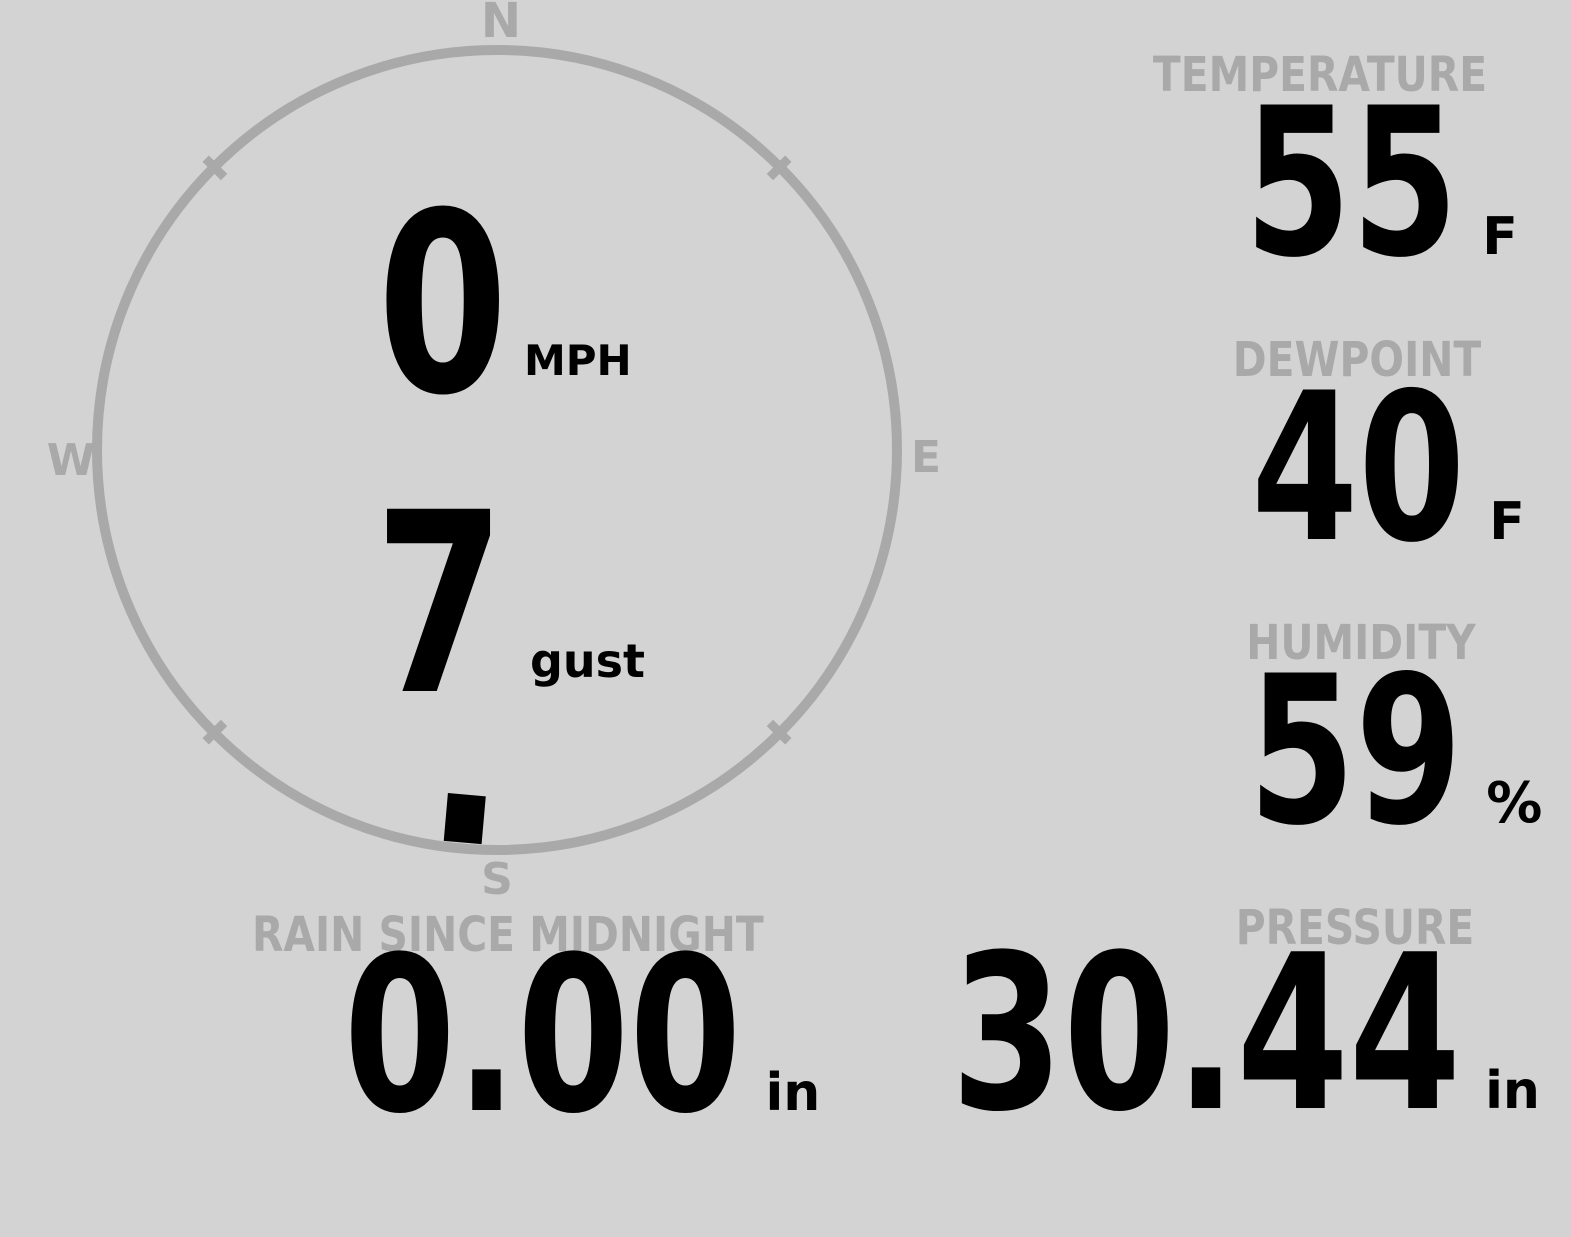 This screenshot has width=1571, height=1237. Describe the element at coordinates (926, 457) in the screenshot. I see `compass-label-east: E` at that location.